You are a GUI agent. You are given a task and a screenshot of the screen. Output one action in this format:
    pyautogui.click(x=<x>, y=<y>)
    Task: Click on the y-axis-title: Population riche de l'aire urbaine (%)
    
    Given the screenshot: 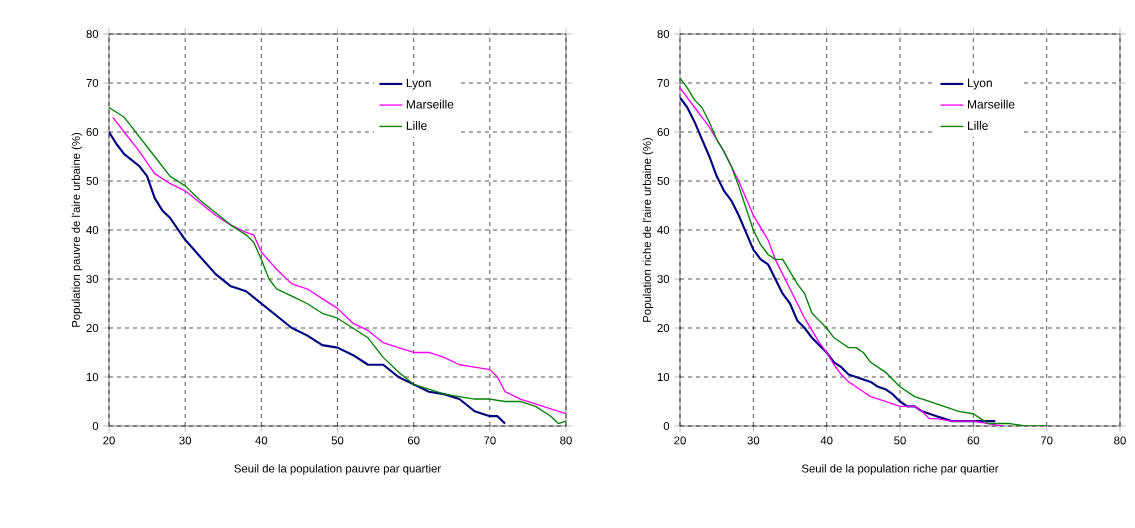 What is the action you would take?
    pyautogui.click(x=648, y=230)
    